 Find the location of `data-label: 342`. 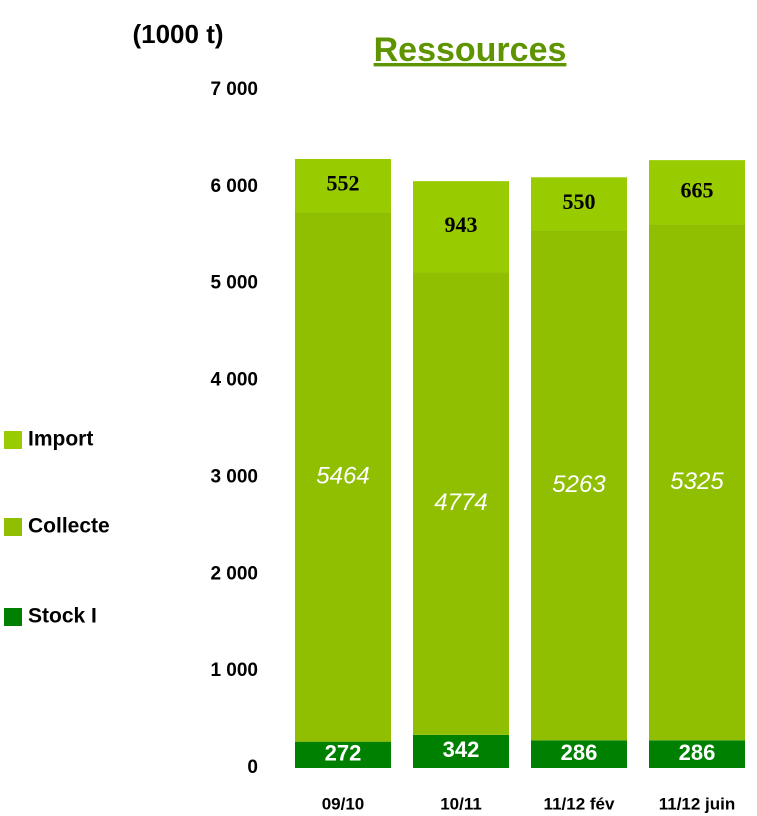

data-label: 342 is located at coordinates (461, 749).